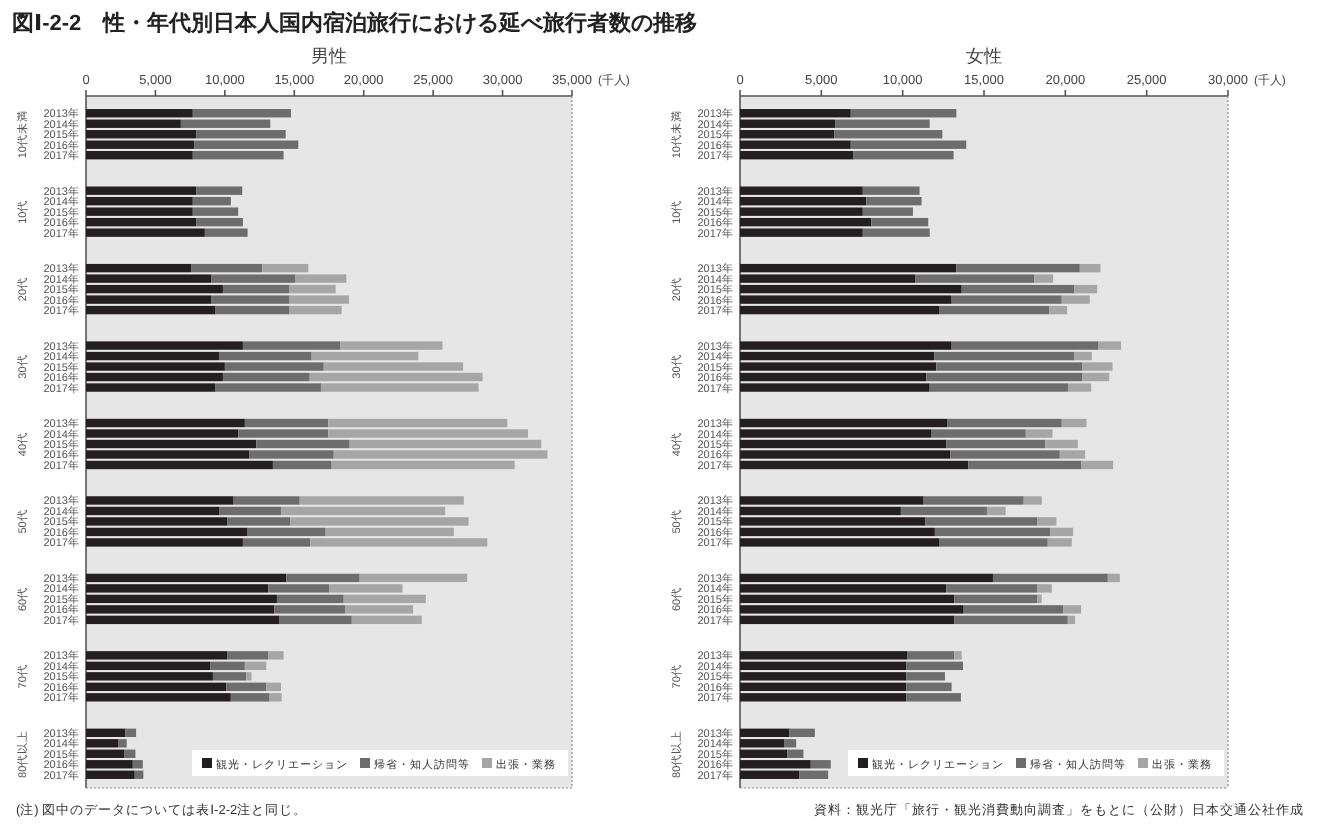  I want to click on chart-title: 女性, so click(984, 56).